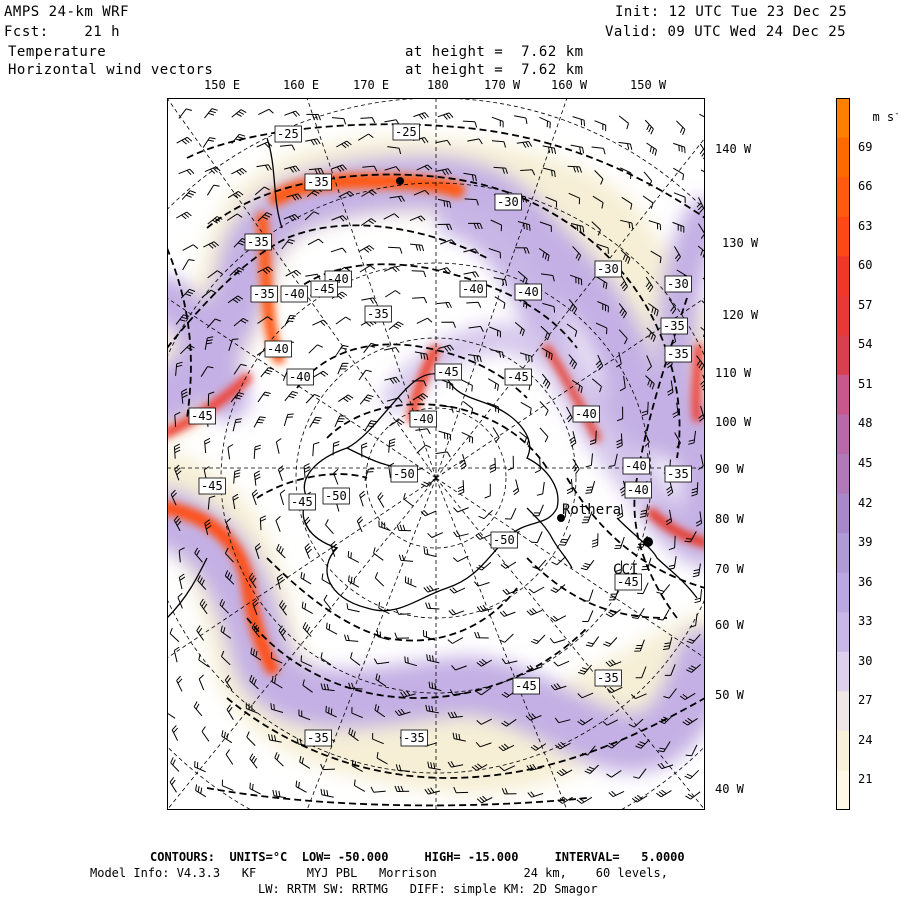  I want to click on contour-label: -35, so click(414, 738).